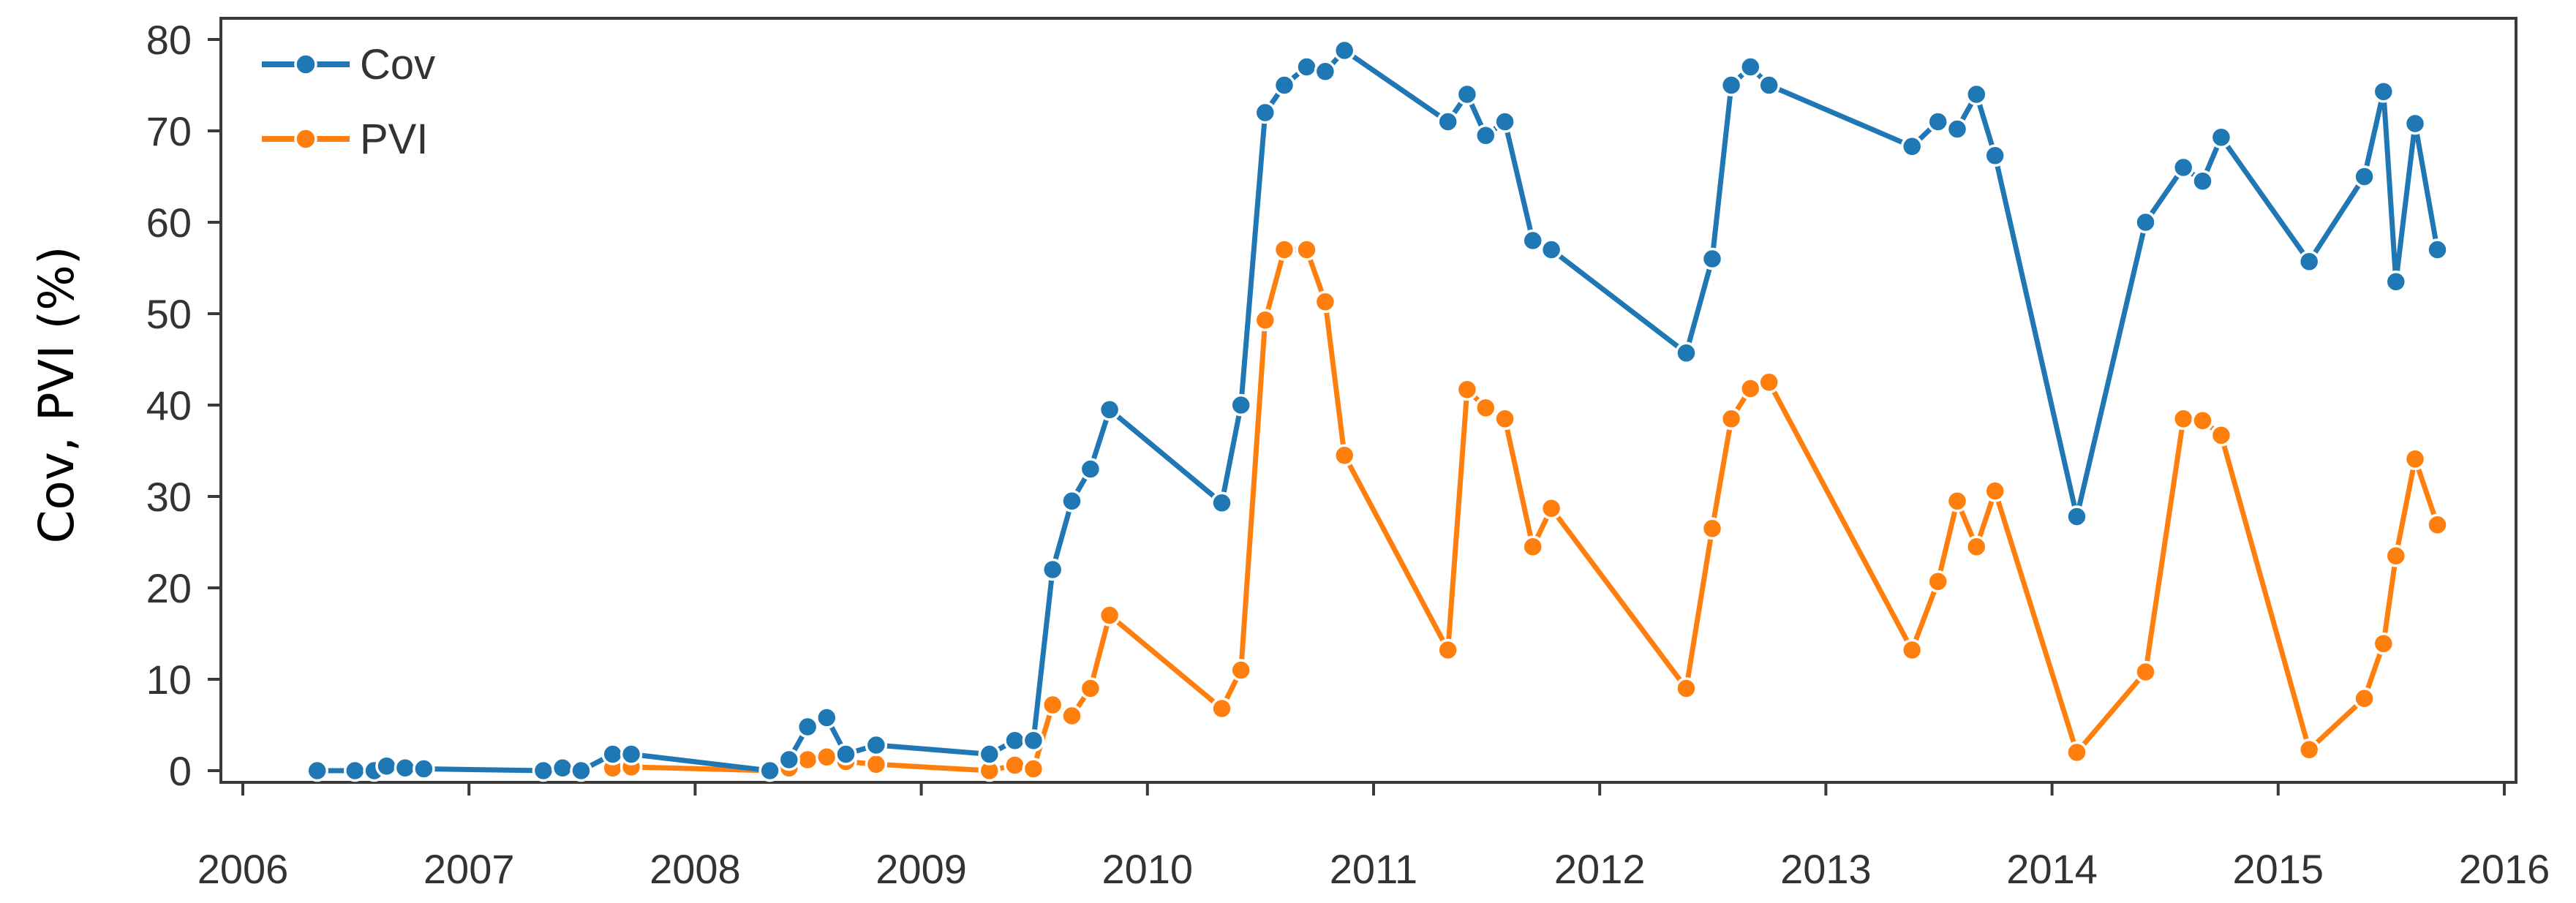  I want to click on x-tick-label: 2008, so click(695, 869).